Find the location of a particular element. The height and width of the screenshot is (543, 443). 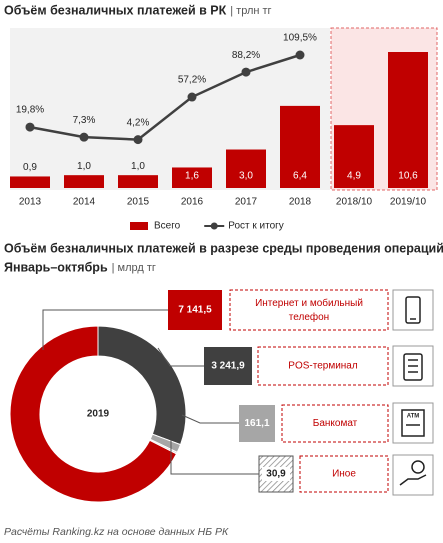

icons is located at coordinates (413, 392).